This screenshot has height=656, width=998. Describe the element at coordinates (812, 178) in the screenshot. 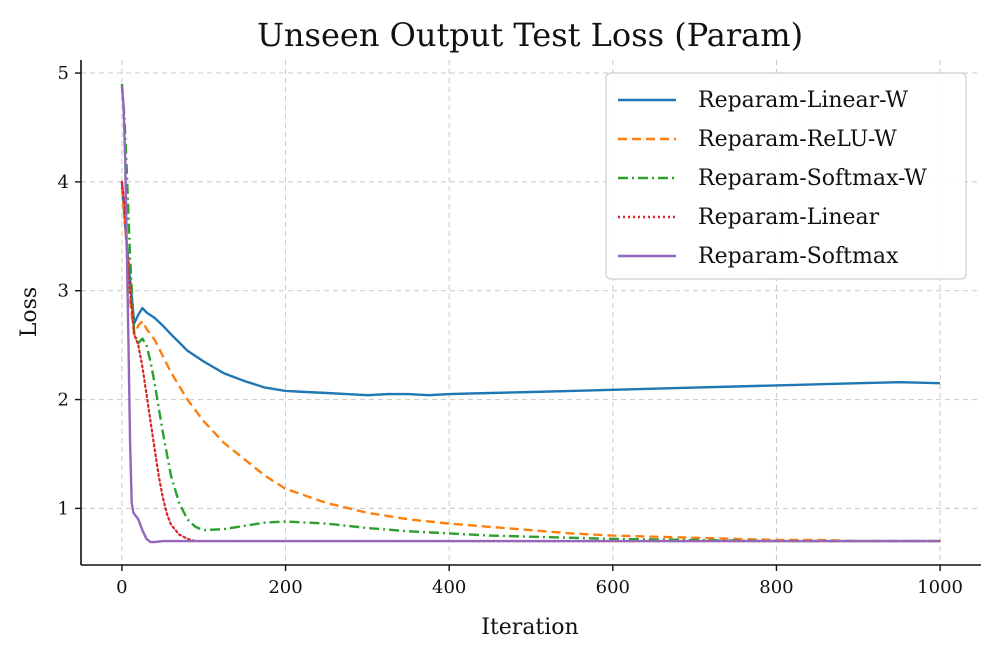

I see `legend-label: Reparam-Softmax-W` at that location.